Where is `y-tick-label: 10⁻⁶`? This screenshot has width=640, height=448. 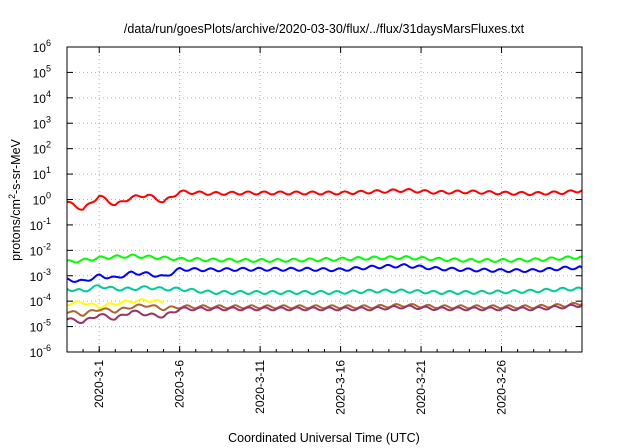 y-tick-label: 10⁻⁶ is located at coordinates (40, 351).